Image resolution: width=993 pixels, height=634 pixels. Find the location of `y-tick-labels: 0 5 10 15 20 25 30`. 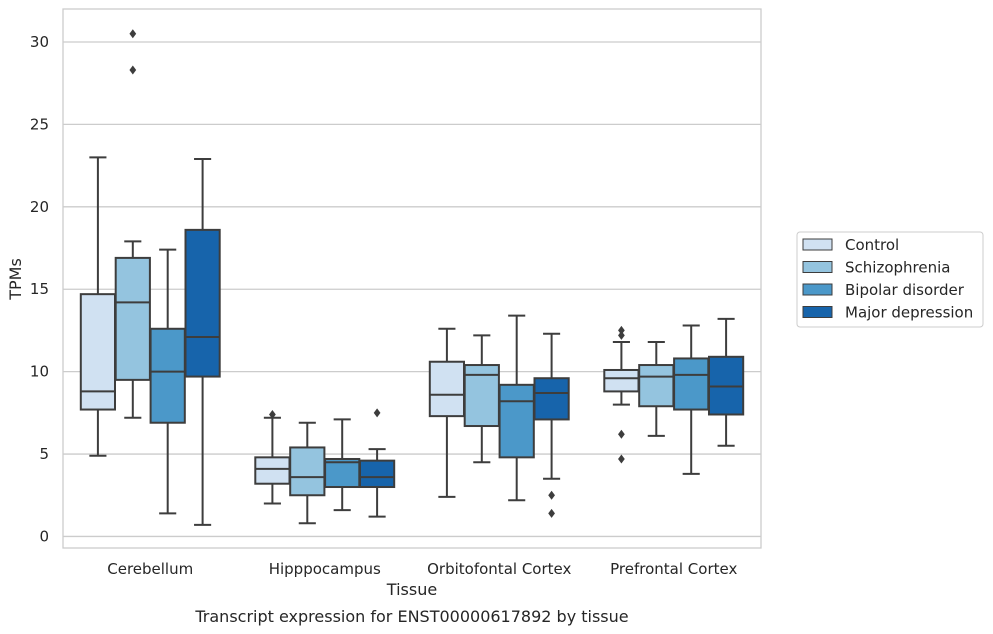

y-tick-labels: 0 5 10 15 20 25 30 is located at coordinates (39, 289).